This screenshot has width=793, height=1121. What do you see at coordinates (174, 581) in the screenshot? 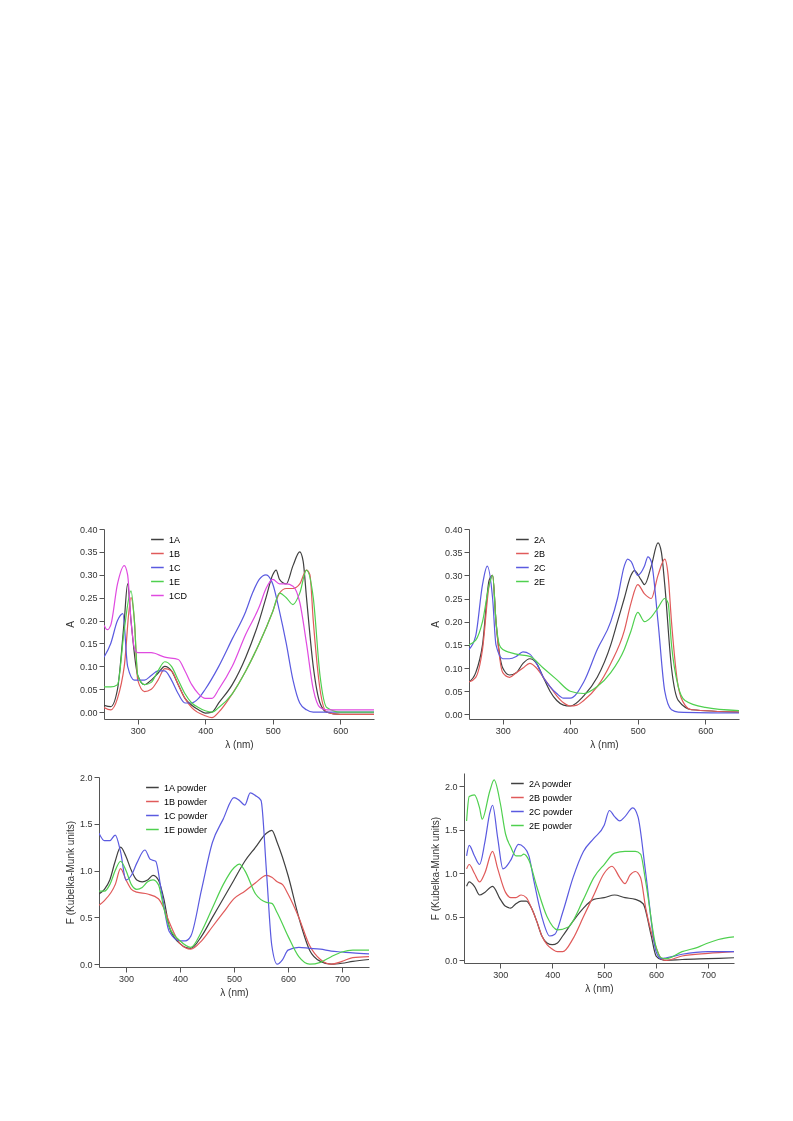
I see `legend-label: 1E` at bounding box center [174, 581].